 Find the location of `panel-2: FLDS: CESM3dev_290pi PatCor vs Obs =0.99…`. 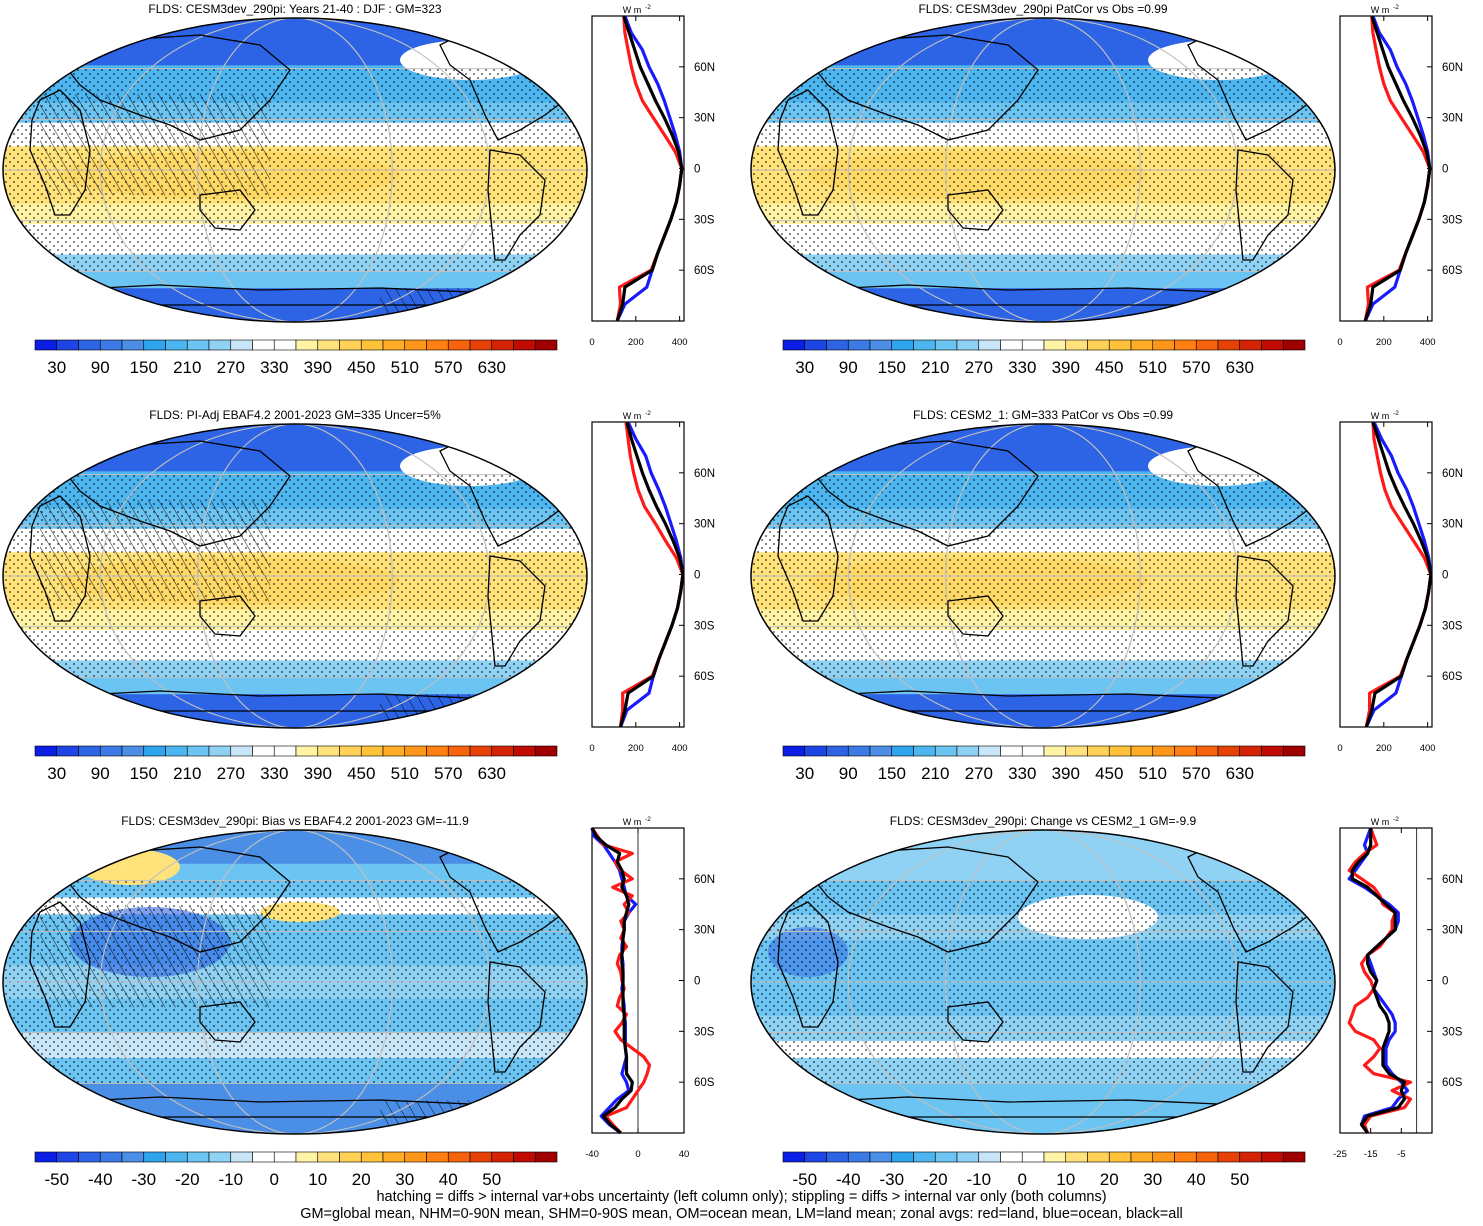

panel-2: FLDS: CESM3dev_290pi PatCor vs Obs =0.99… is located at coordinates (1106, 189).